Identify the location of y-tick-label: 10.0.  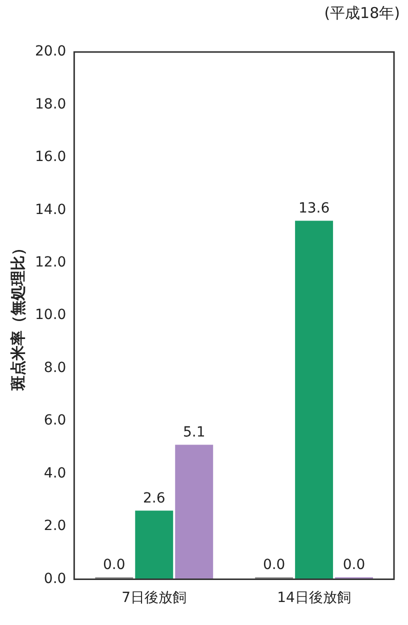
(50, 315).